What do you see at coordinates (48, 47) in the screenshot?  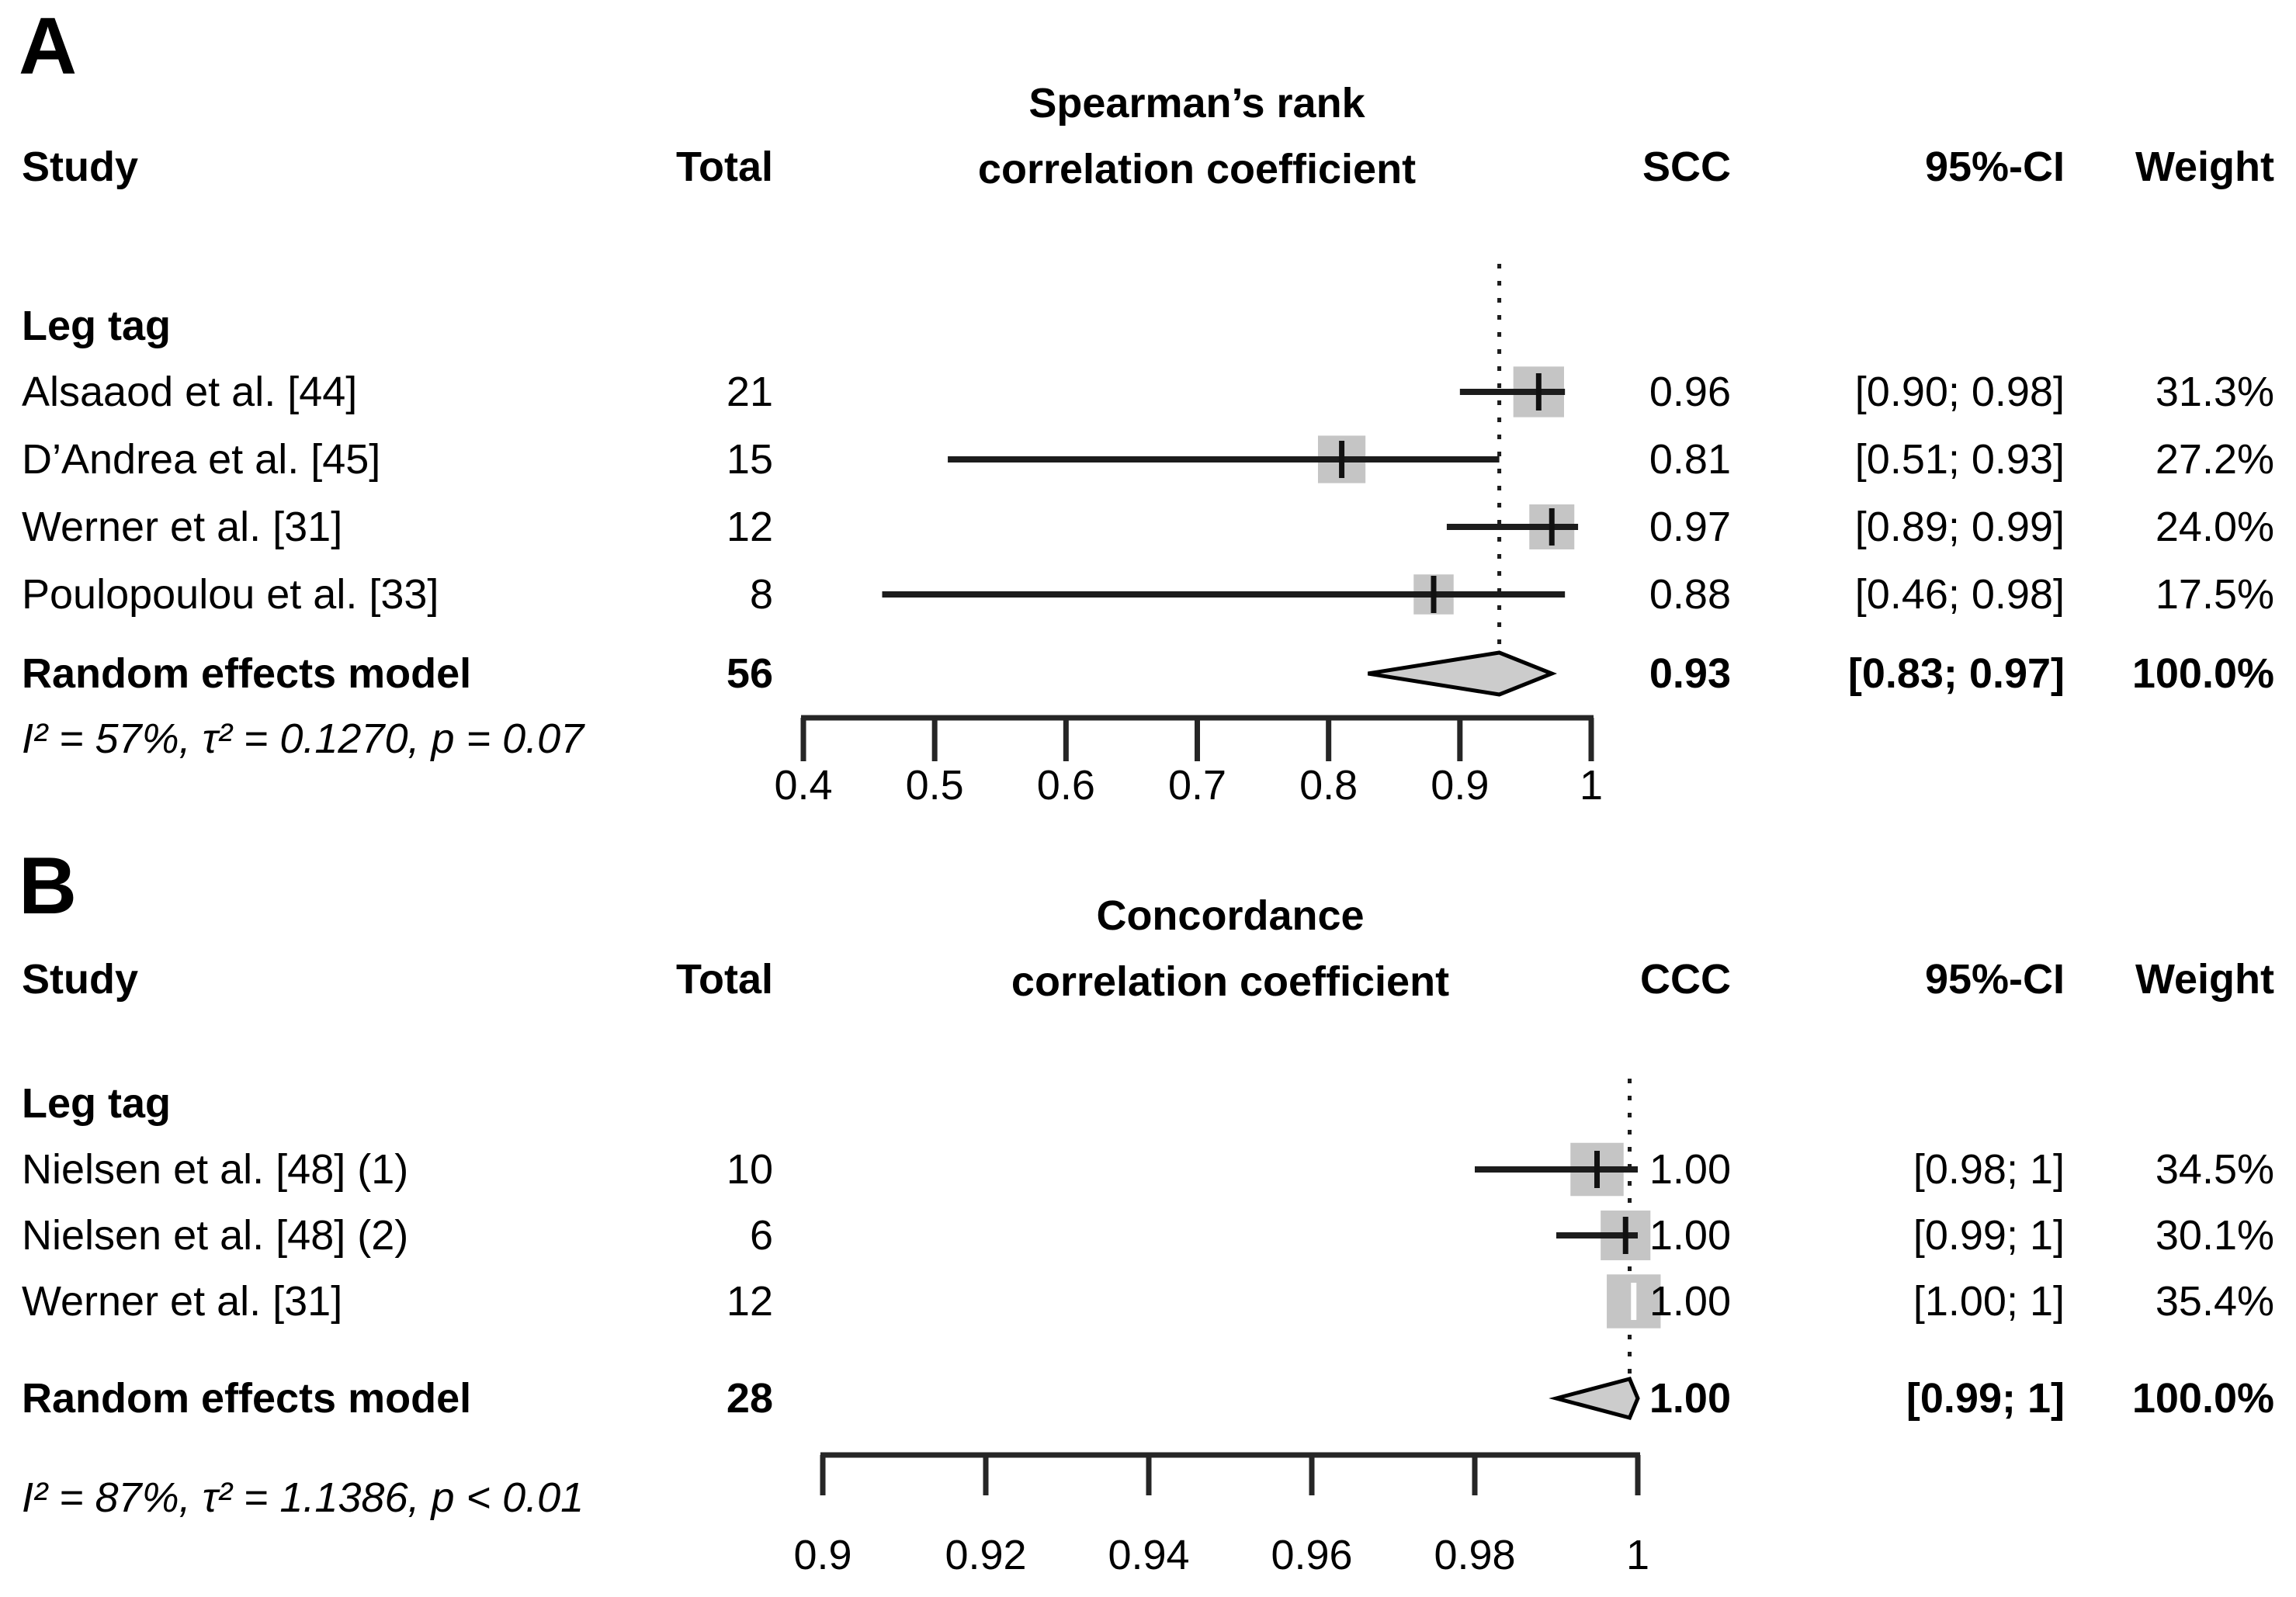 I see `panel-a-label: A` at bounding box center [48, 47].